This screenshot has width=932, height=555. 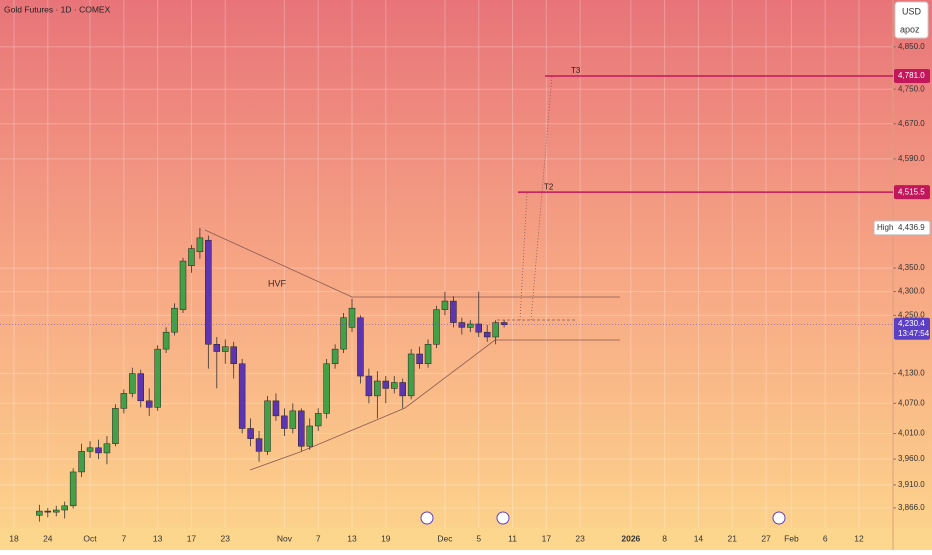 What do you see at coordinates (912, 11) in the screenshot?
I see `currency: USD` at bounding box center [912, 11].